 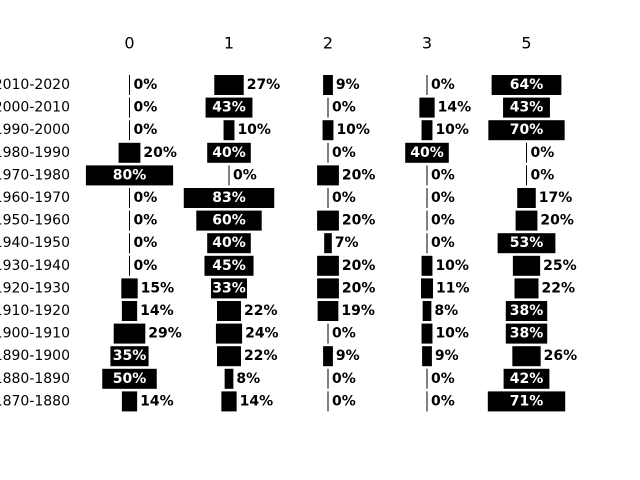 I want to click on value-label: 42%, so click(x=527, y=379).